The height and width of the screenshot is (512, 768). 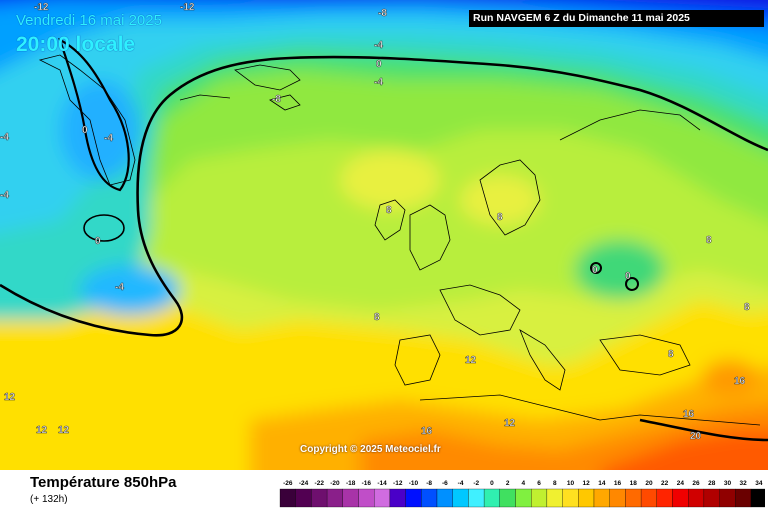 What do you see at coordinates (461, 483) in the screenshot?
I see `scale-tick-label: -4` at bounding box center [461, 483].